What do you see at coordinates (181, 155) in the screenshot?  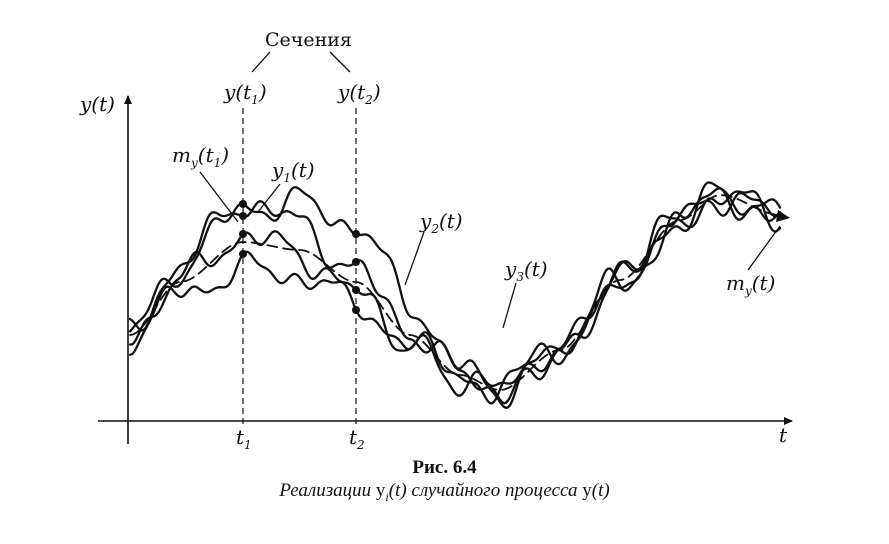 I see `m-t1-m: m` at bounding box center [181, 155].